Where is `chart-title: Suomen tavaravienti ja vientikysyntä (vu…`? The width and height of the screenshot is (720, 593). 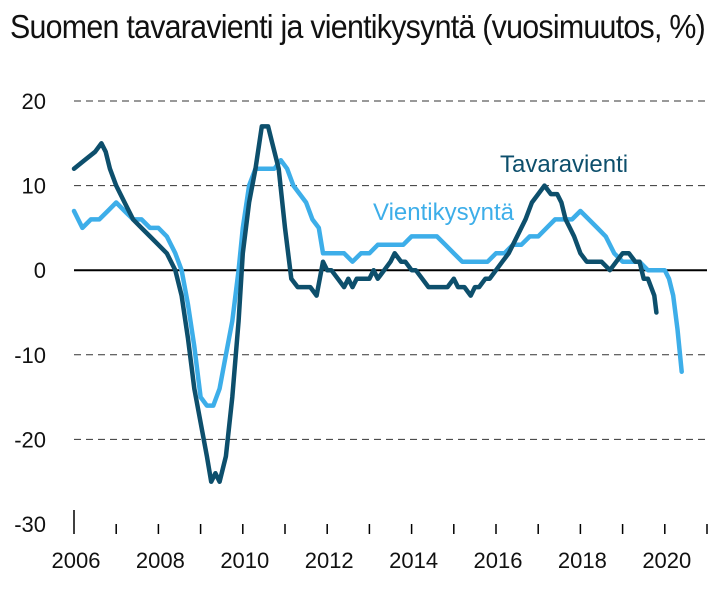 chart-title: Suomen tavaravienti ja vientikysyntä (vu… is located at coordinates (358, 26).